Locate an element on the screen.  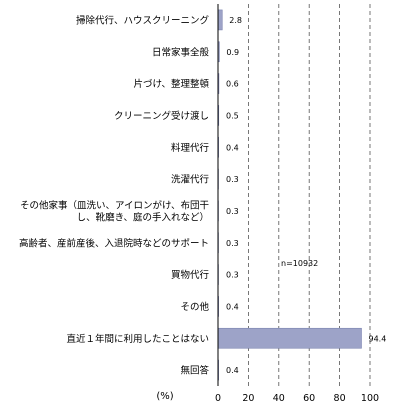
category-label: その他家事（皿洗い、アイロンがけ、布団干し、靴磨き、庭の手入れなど） is located at coordinates (114, 211).